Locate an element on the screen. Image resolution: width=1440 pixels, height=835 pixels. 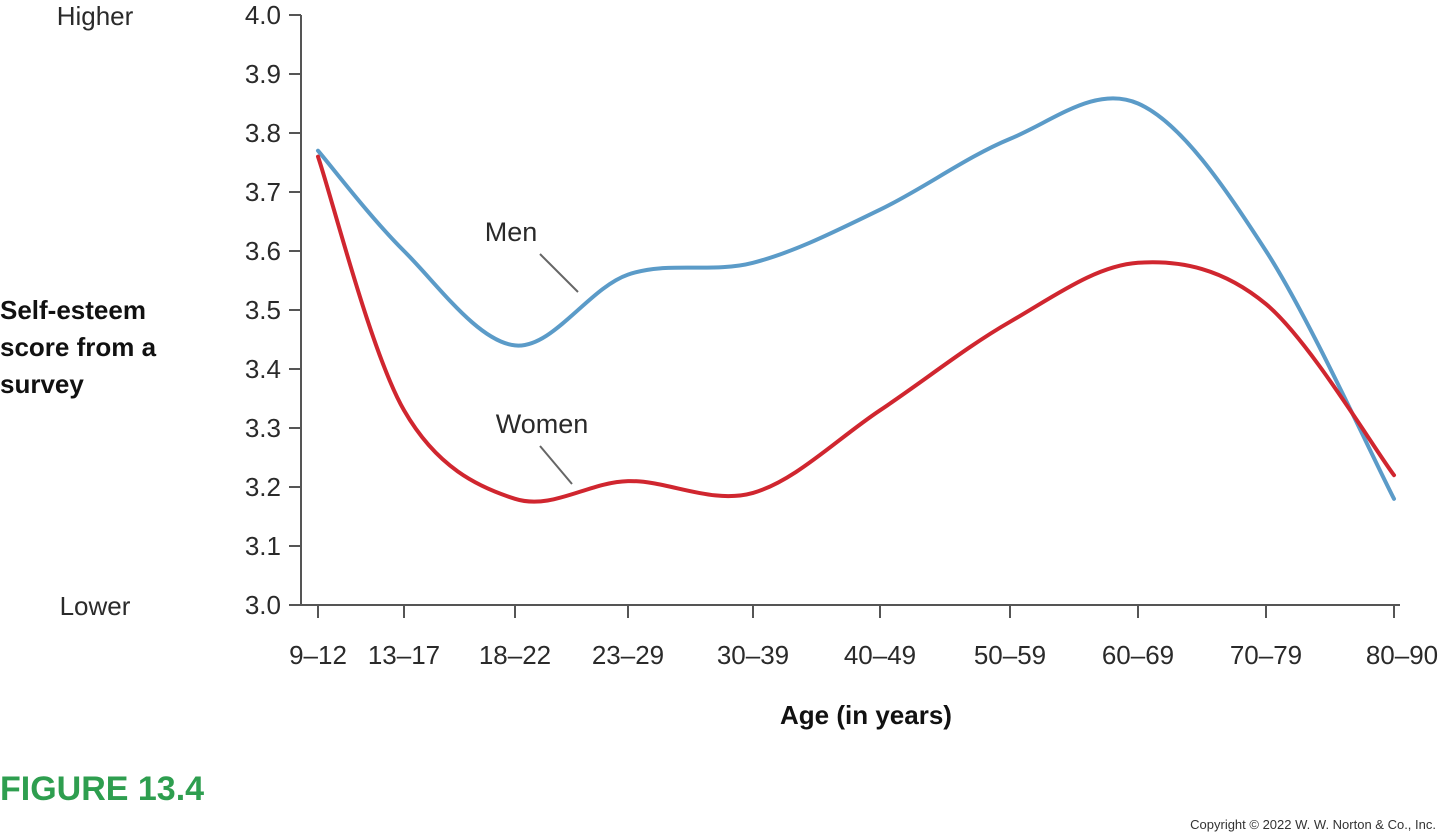
x-tick-label: 50–59 is located at coordinates (1010, 655).